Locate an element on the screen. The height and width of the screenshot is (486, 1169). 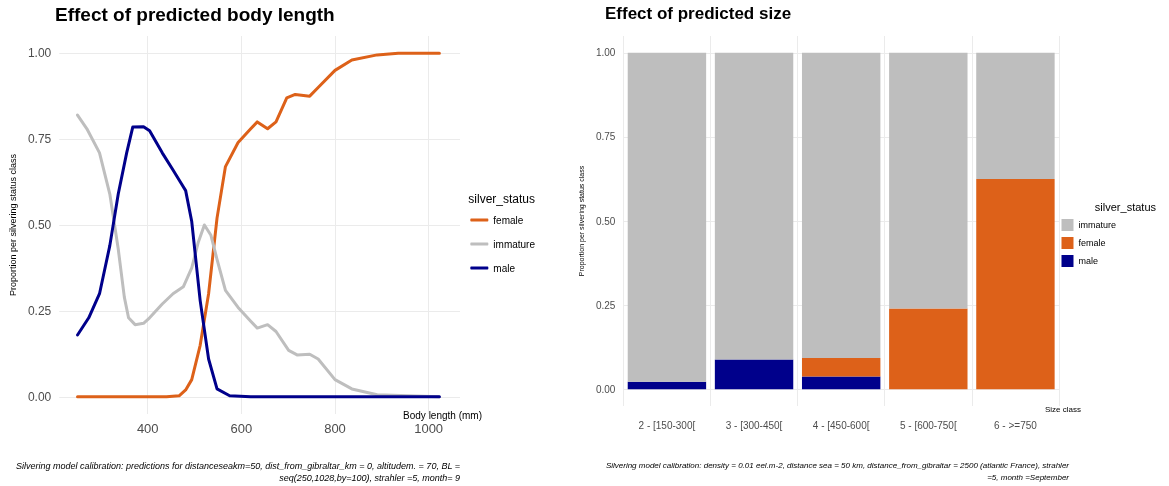
x-tick-label: 2 - [150-300[ is located at coordinates (667, 425).